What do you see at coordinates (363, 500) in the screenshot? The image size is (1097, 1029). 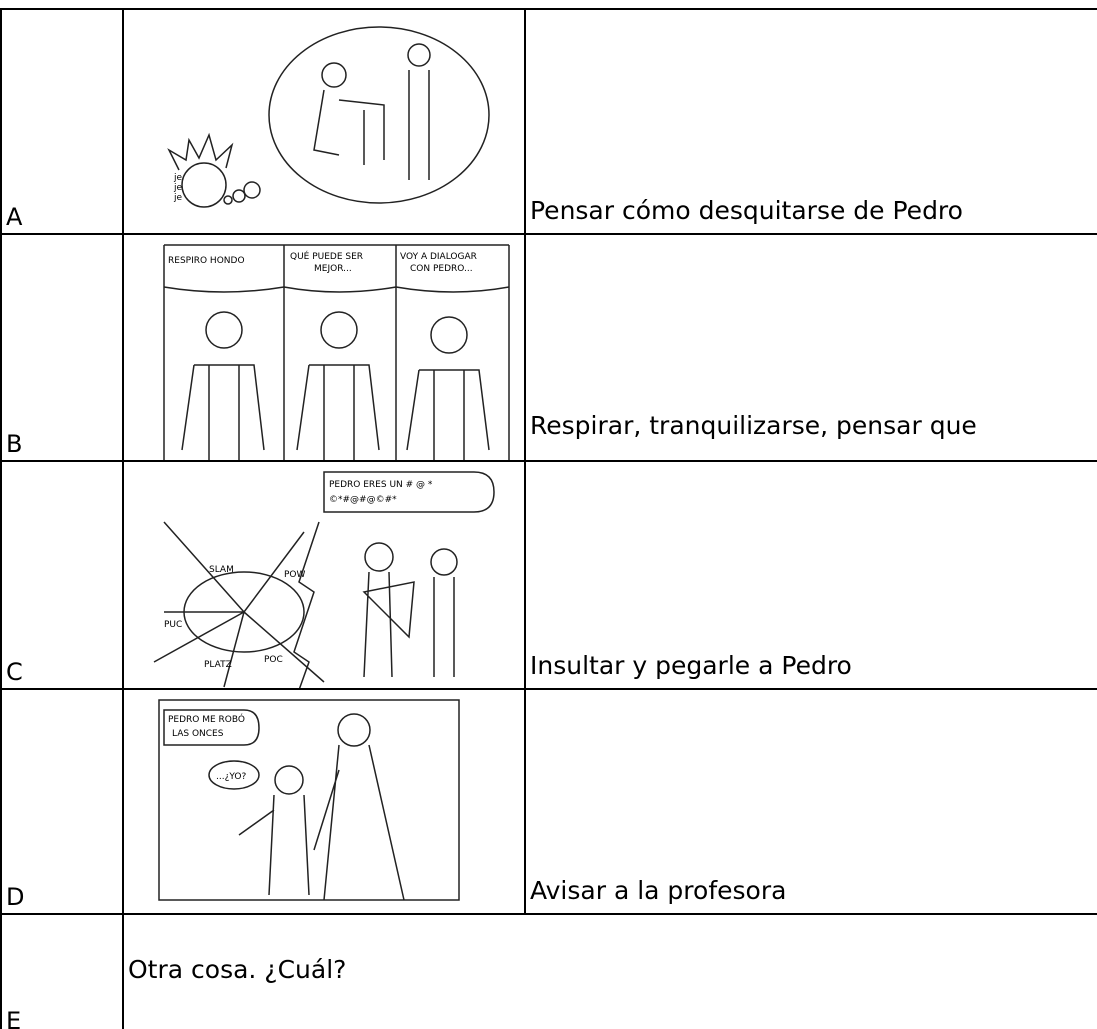 I see `drawing-text: ©*#@#@©#*` at bounding box center [363, 500].